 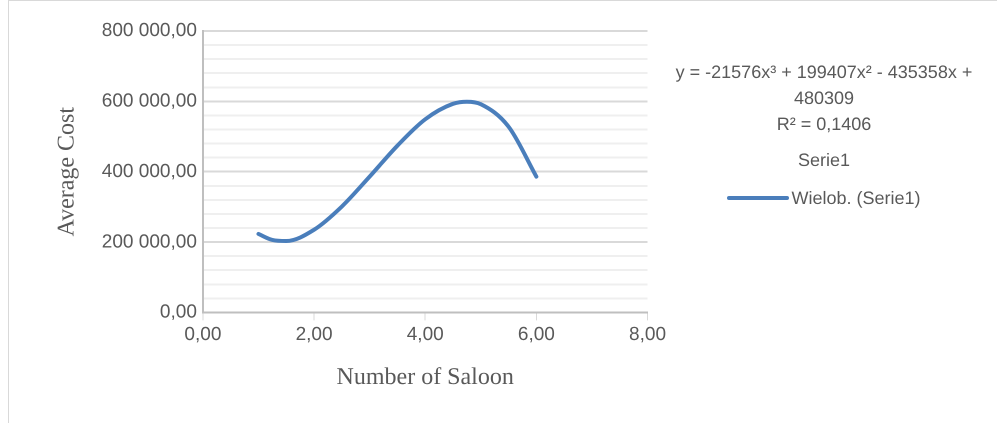 I want to click on x-tick-label: 8,00, so click(x=647, y=335).